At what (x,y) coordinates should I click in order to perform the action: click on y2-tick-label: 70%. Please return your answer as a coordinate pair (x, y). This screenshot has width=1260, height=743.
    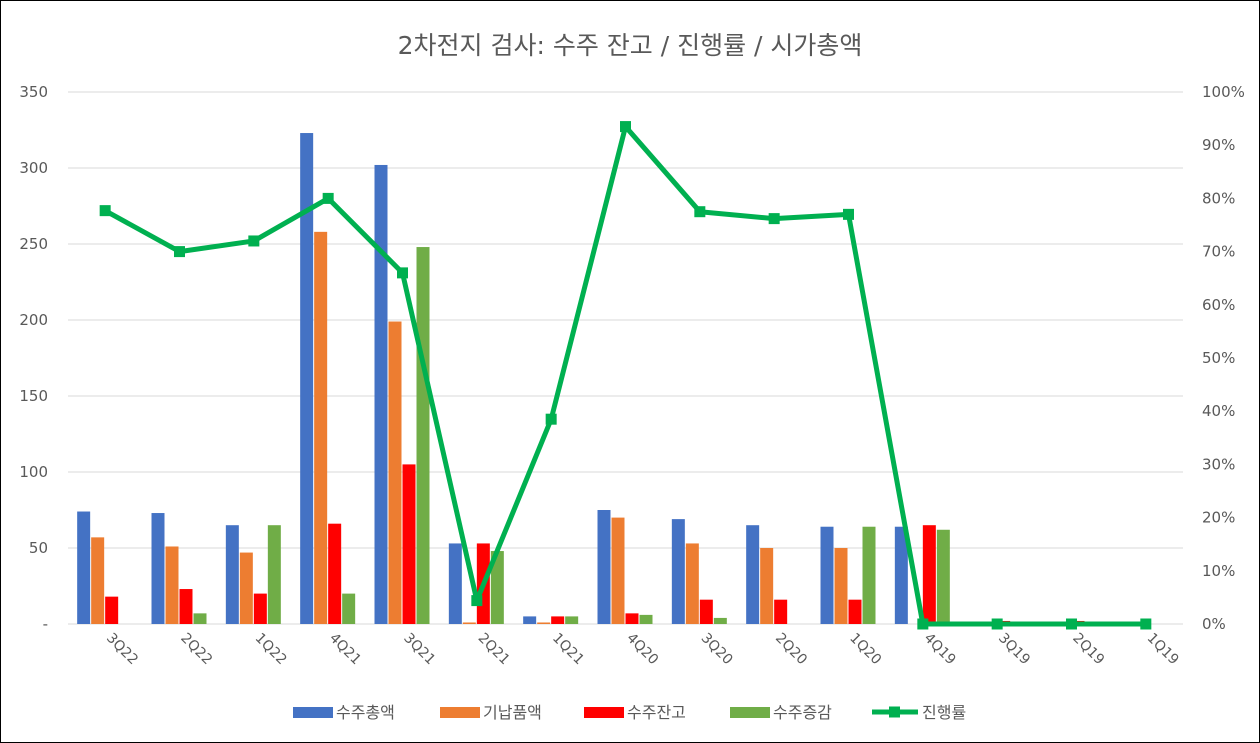
    Looking at the image, I should click on (1218, 252).